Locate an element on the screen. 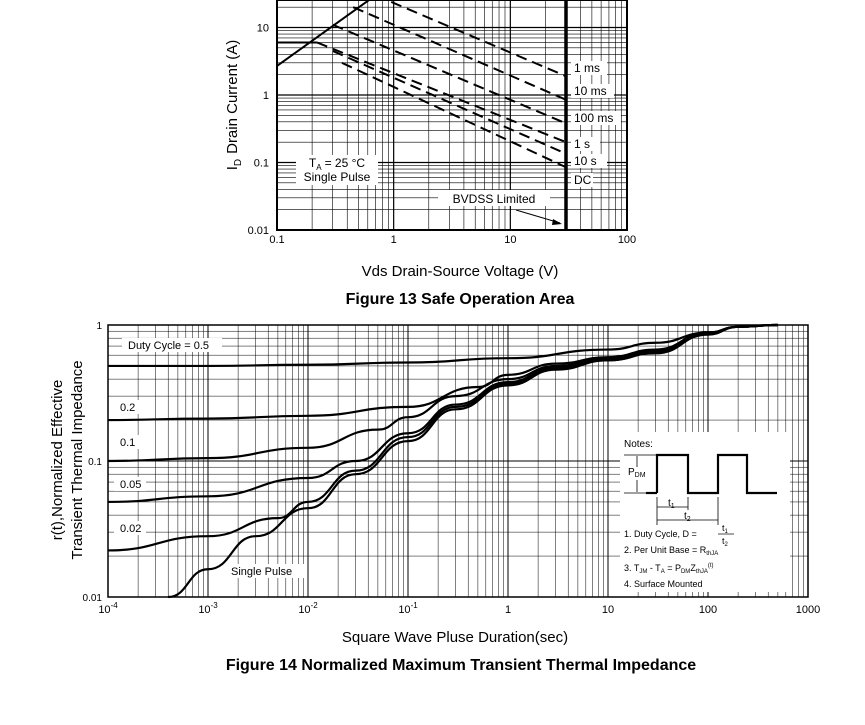 The width and height of the screenshot is (865, 725). soa-y-tick-label: 0.1 is located at coordinates (261, 164).